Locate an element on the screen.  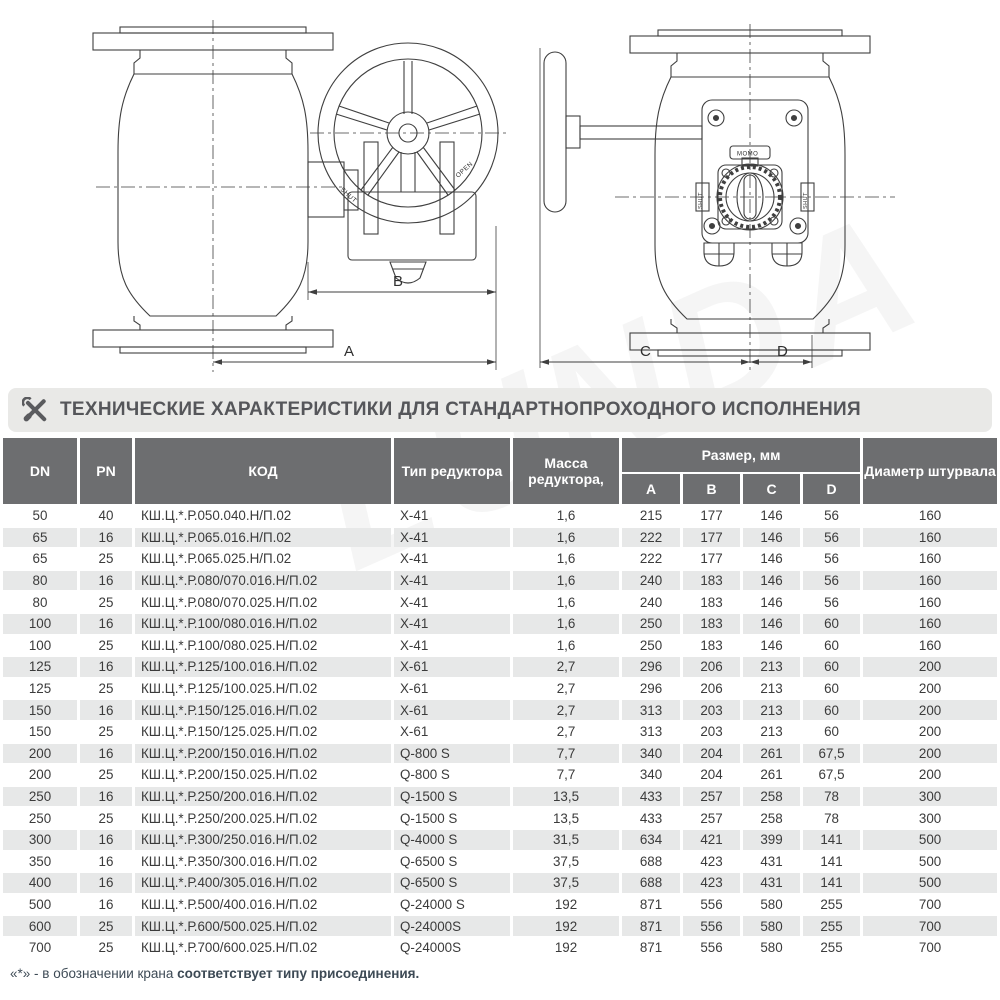
cell-handwheel-diameter: 300 is located at coordinates (930, 796).